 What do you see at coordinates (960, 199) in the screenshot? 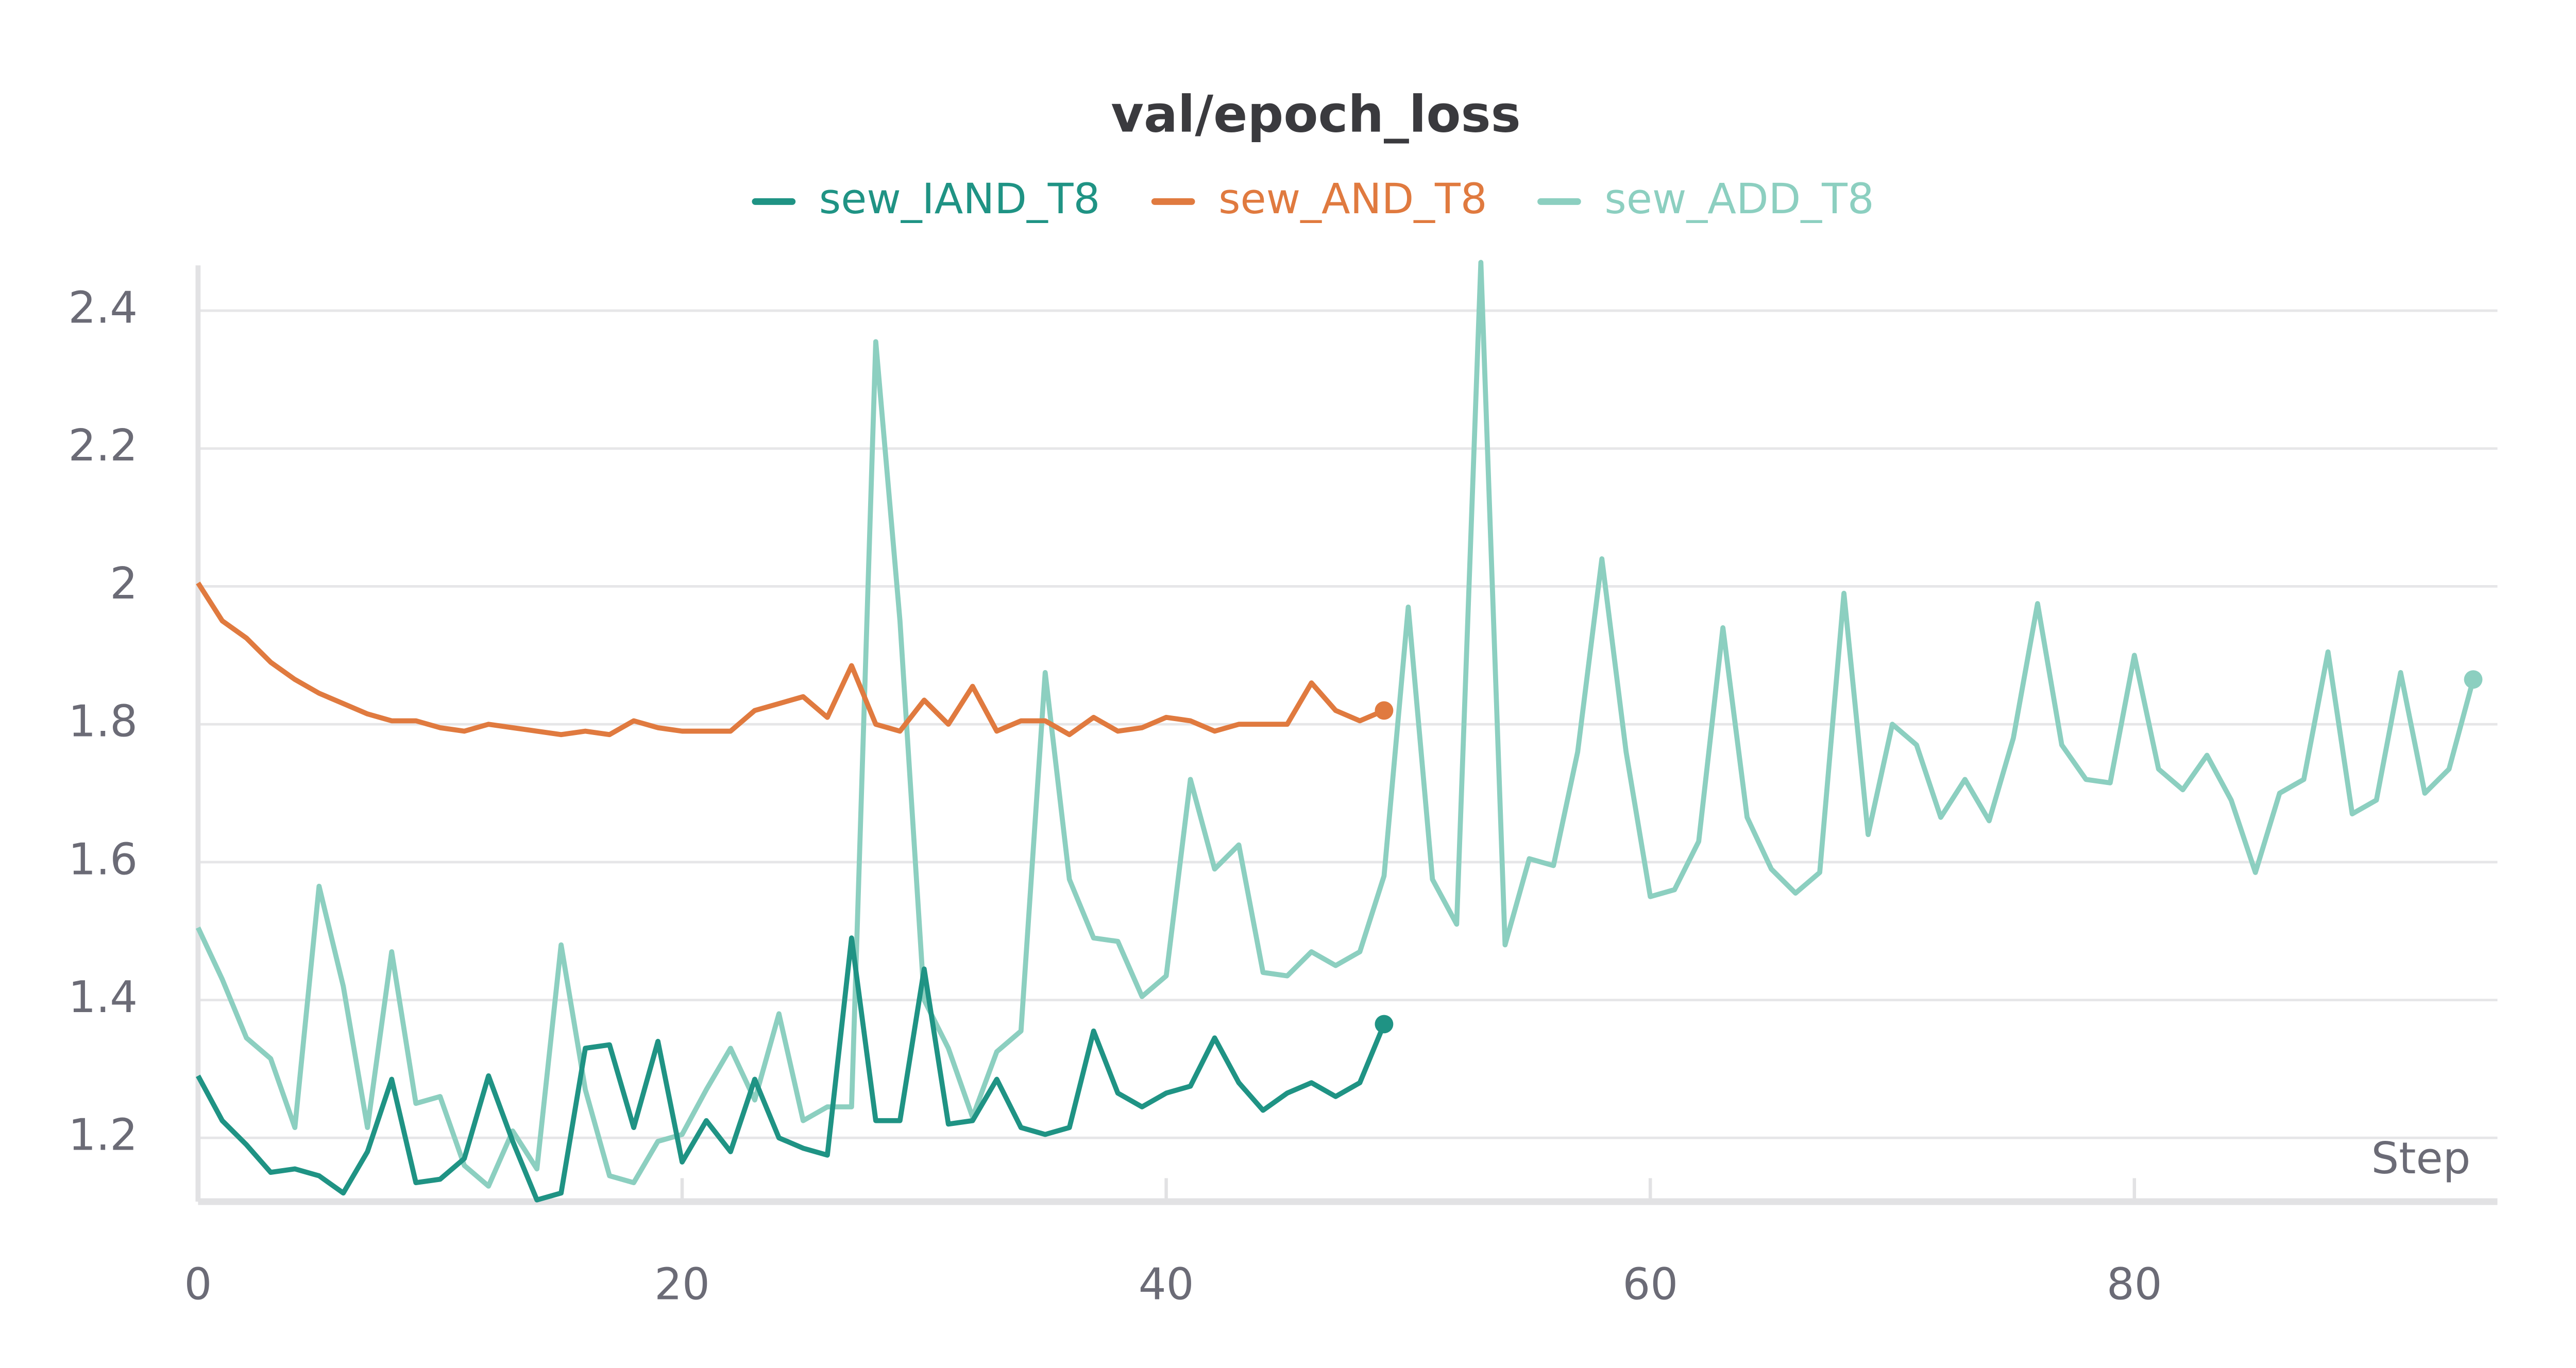
I see `legend-label: sew_IAND_T8` at bounding box center [960, 199].